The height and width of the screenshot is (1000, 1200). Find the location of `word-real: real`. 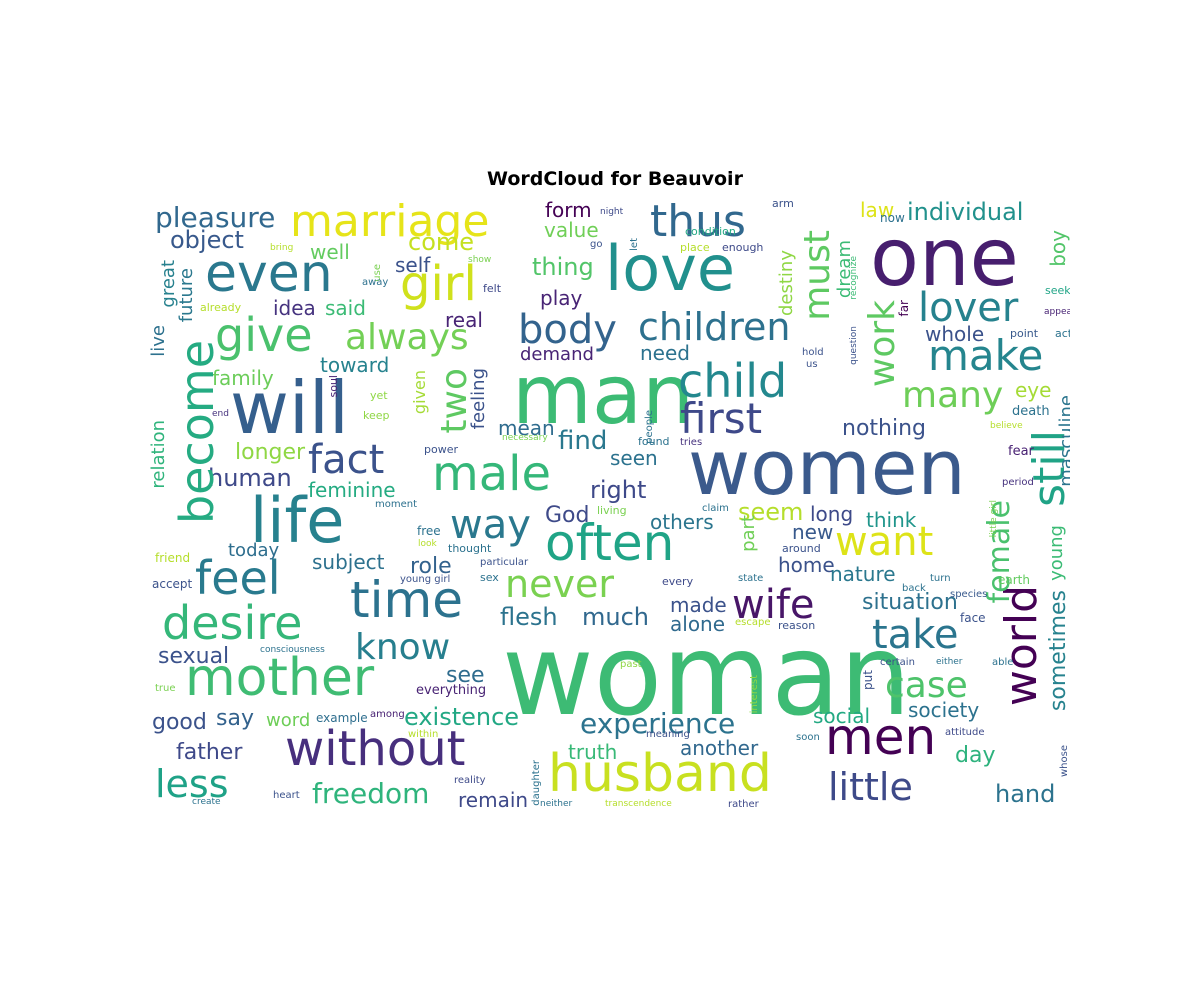

word-real: real is located at coordinates (464, 320).